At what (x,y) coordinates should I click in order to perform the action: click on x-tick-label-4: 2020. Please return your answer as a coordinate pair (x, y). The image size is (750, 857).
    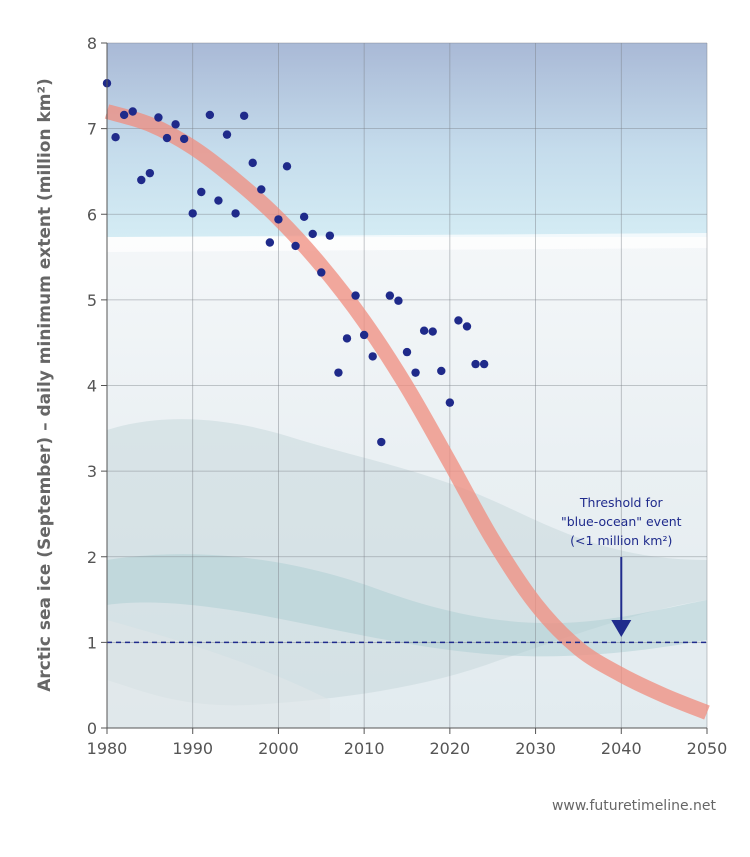
    Looking at the image, I should click on (449, 748).